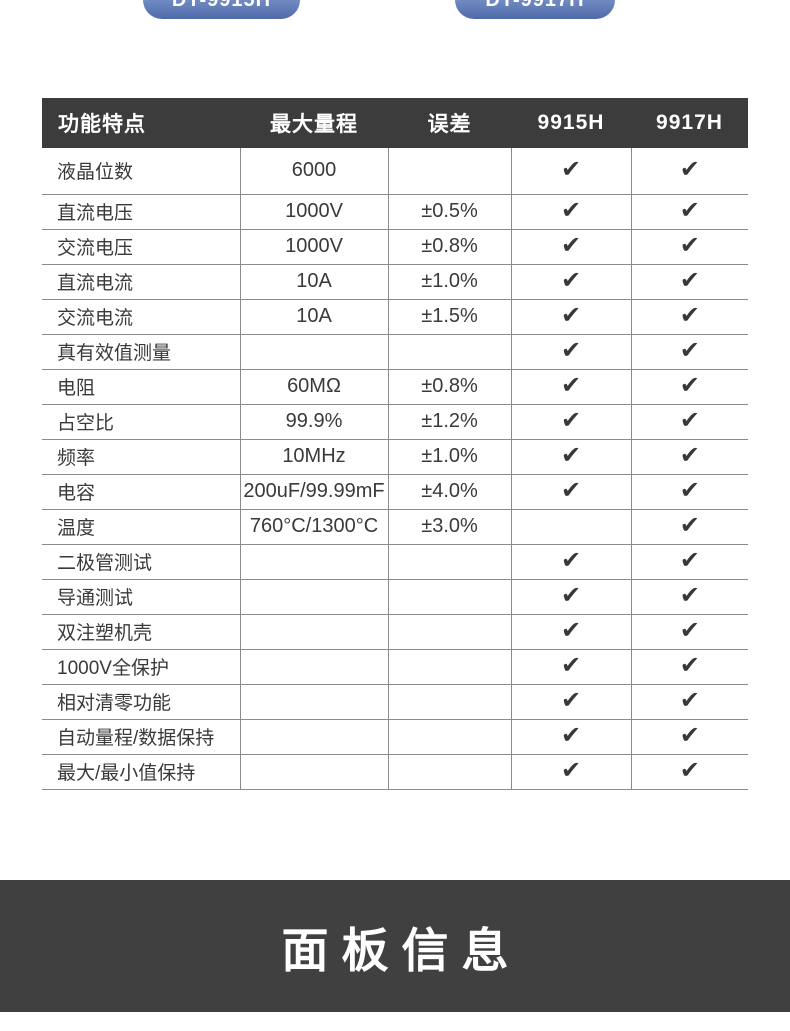 The width and height of the screenshot is (790, 1031). Describe the element at coordinates (313, 457) in the screenshot. I see `max-range-value: 10MHz` at that location.